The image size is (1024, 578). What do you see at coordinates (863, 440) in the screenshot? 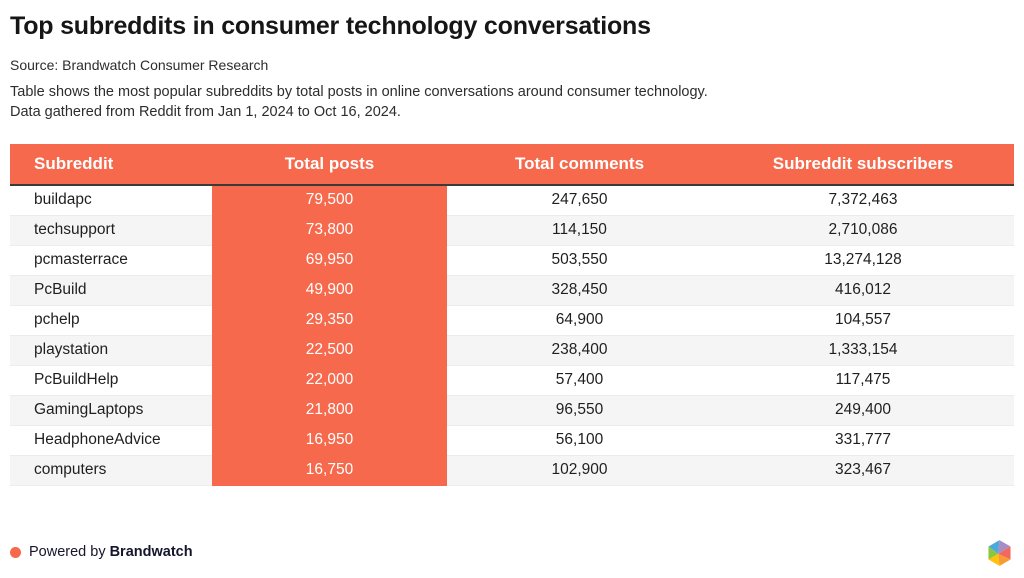
I see `cell-subscribers: 331,777` at bounding box center [863, 440].